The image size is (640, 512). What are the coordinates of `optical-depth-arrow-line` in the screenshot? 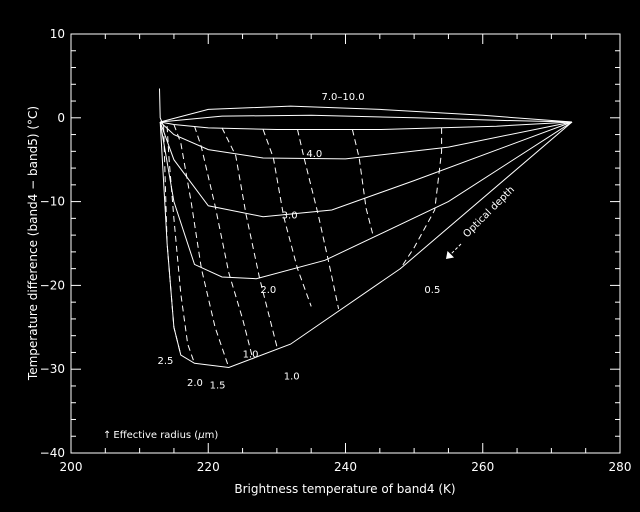 It's located at (455, 250).